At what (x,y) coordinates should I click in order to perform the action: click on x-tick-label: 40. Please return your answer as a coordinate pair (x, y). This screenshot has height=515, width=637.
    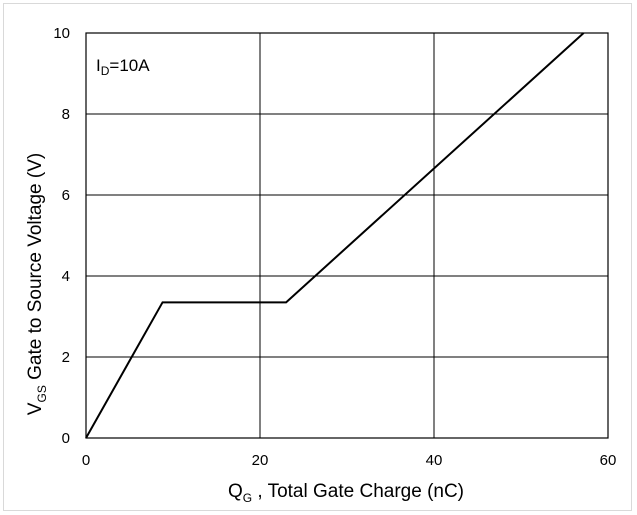
    Looking at the image, I should click on (434, 460).